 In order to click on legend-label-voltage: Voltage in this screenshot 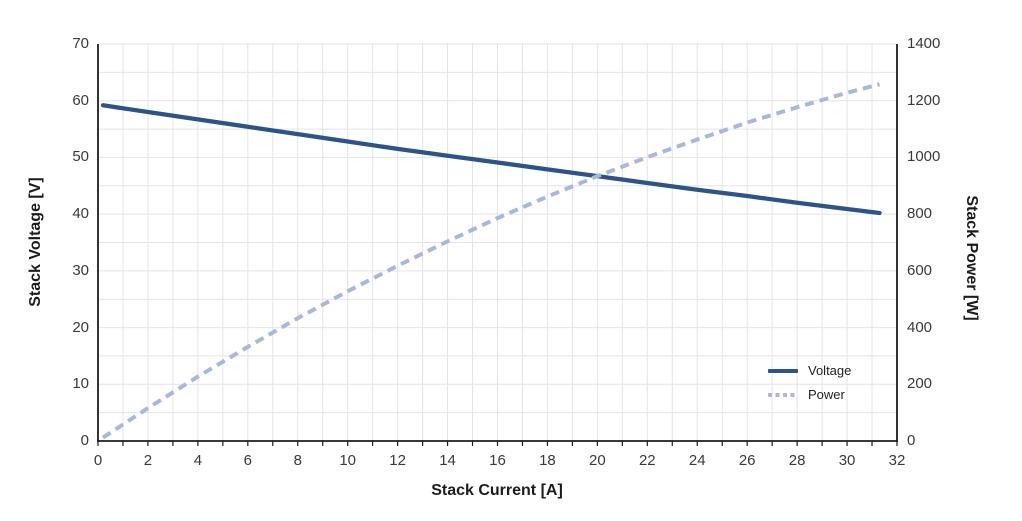, I will do `click(830, 370)`.